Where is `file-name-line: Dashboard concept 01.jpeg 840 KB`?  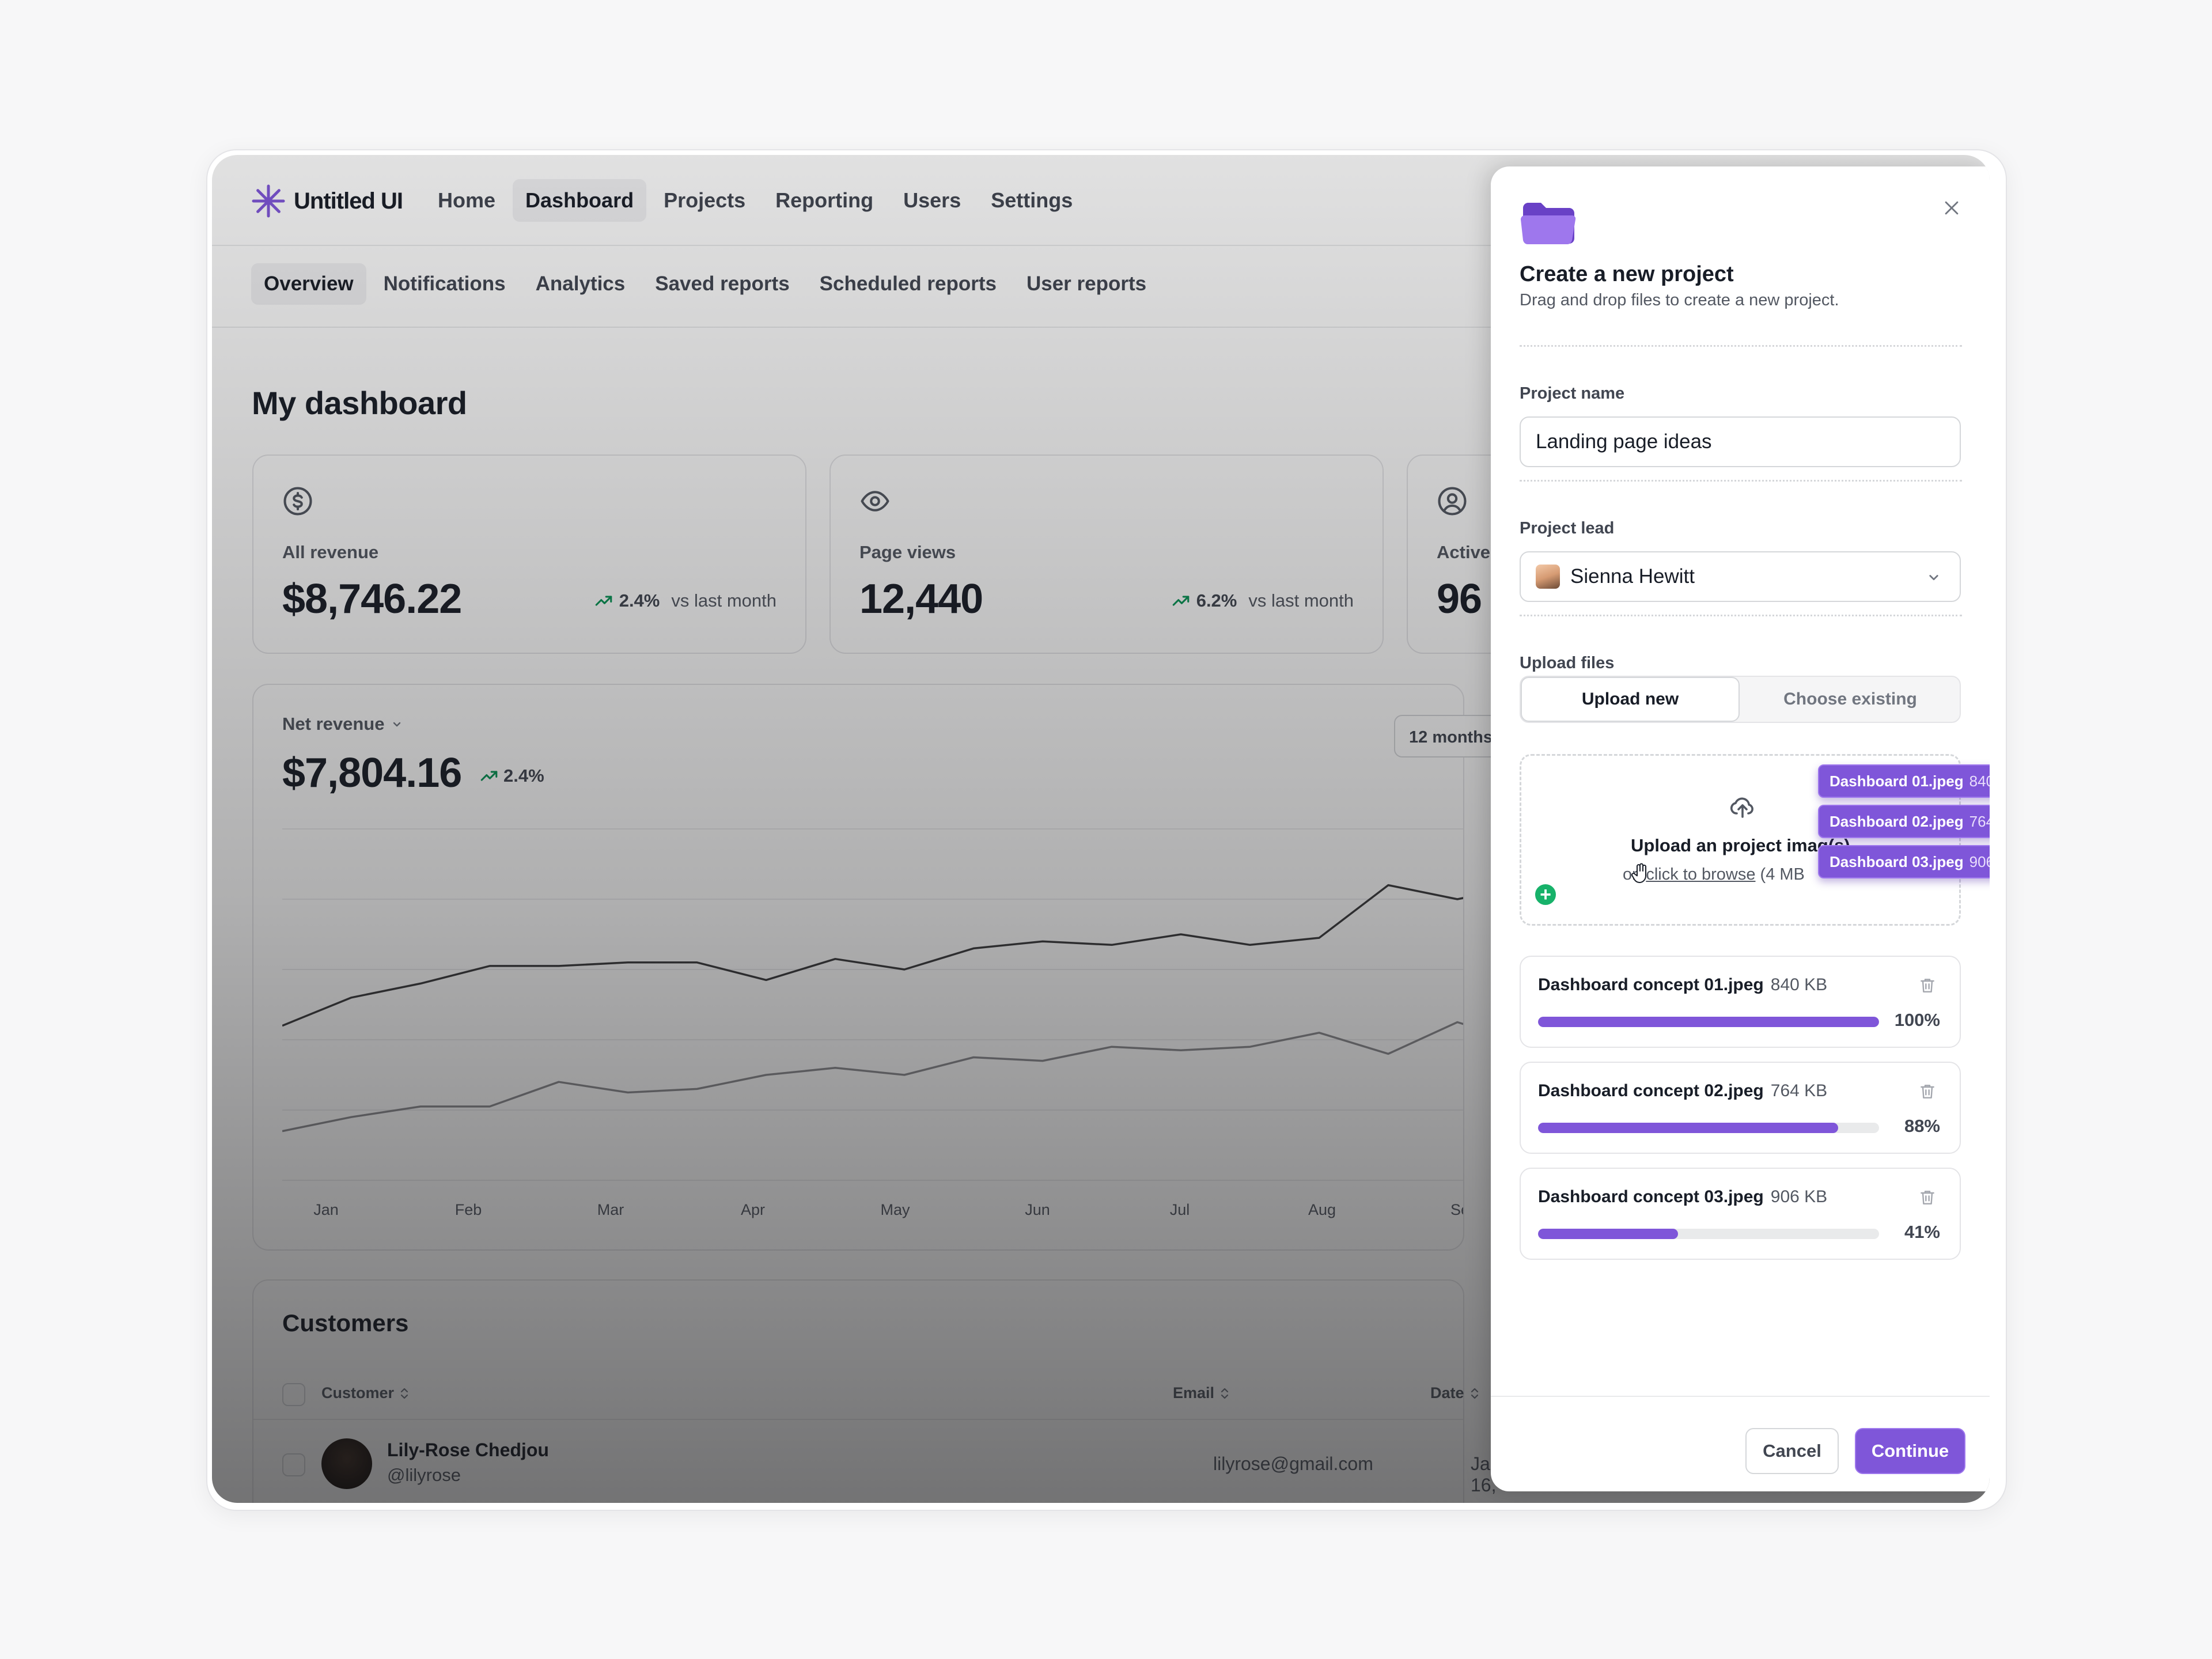
file-name-line: Dashboard concept 01.jpeg 840 KB is located at coordinates (1682, 985).